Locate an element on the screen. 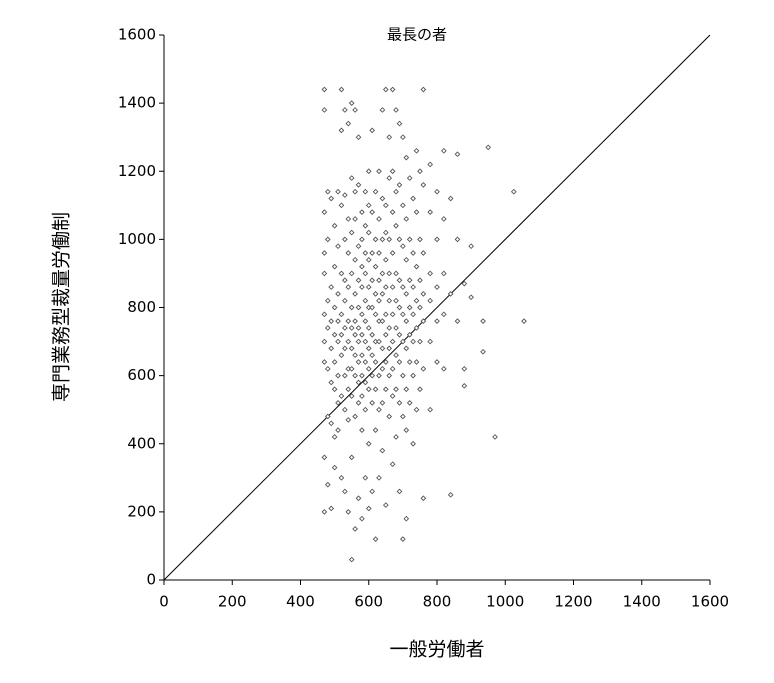 This screenshot has height=683, width=774. x-tick-label: 800 is located at coordinates (437, 602).